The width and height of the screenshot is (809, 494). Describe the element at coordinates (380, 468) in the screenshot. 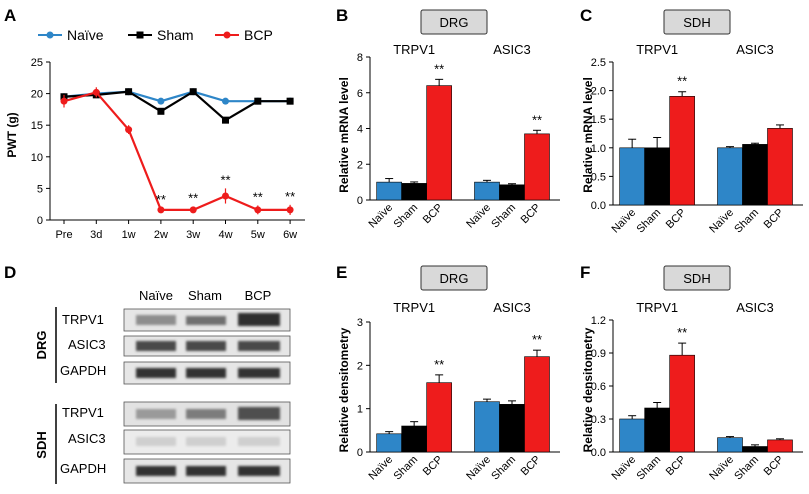

I see `x-label-E-0-0: Naïve` at that location.